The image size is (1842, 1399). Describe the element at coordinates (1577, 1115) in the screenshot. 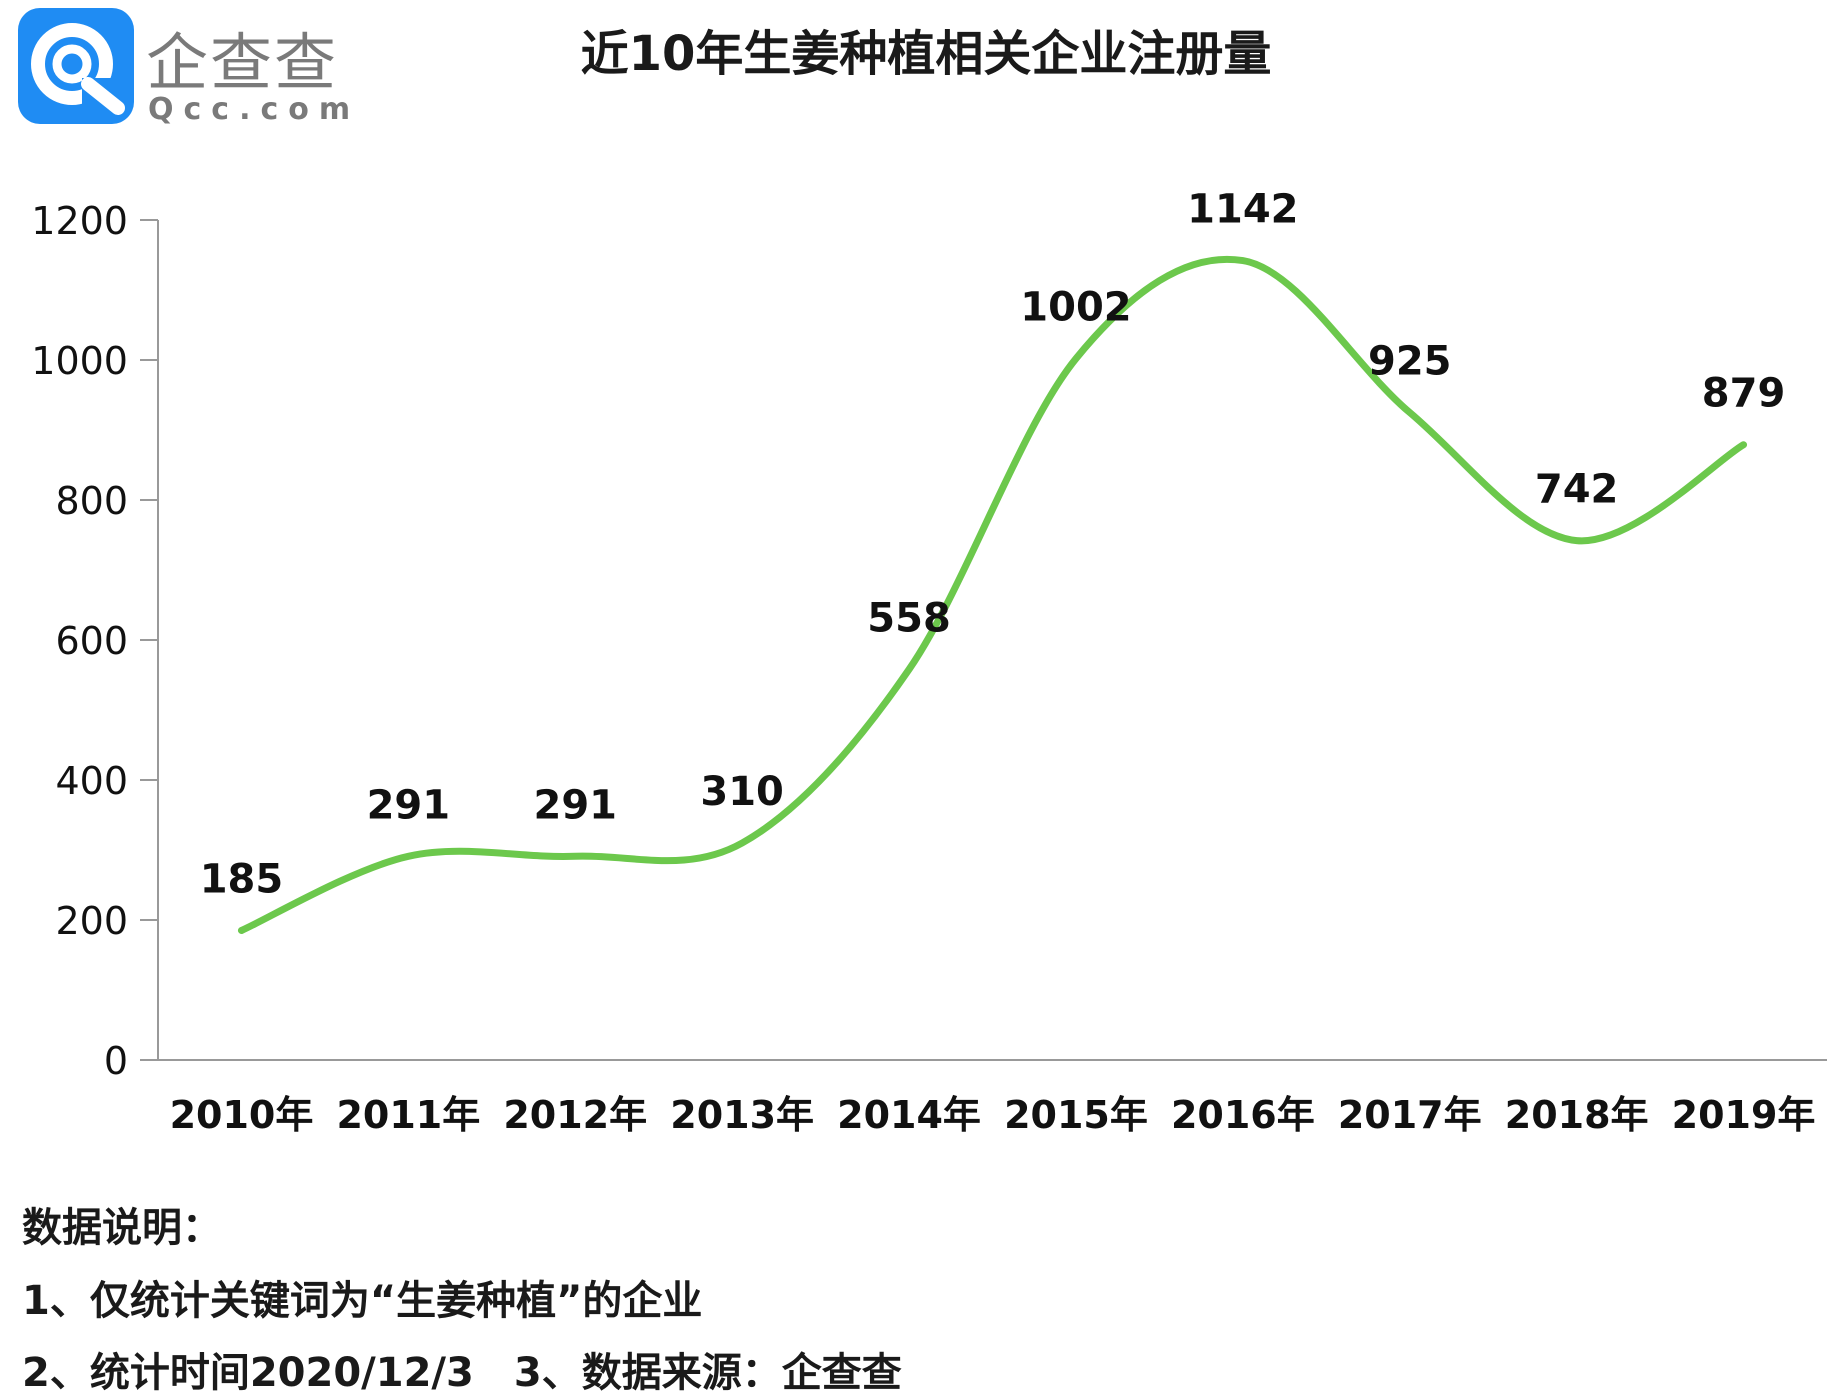

I see `x-tick-label: 2018年` at that location.